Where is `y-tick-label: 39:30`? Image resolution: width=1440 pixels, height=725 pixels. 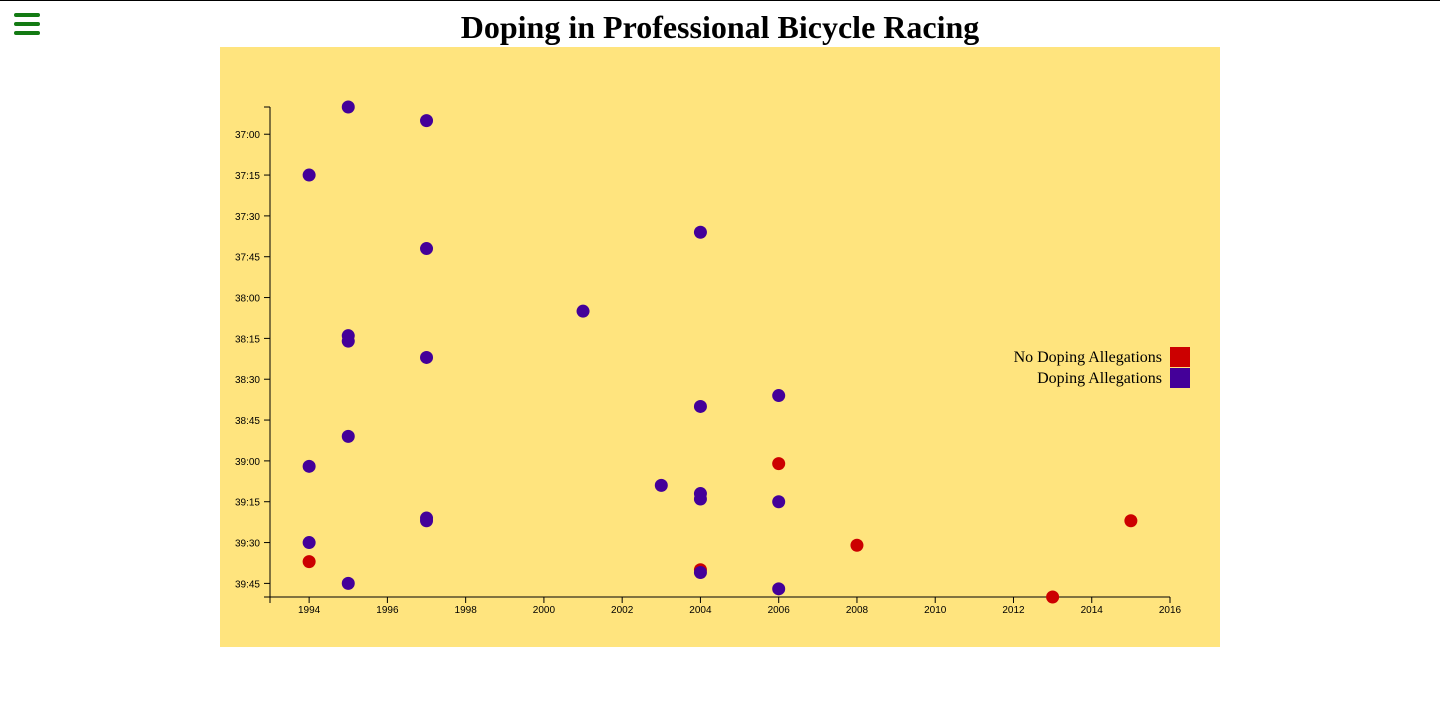
y-tick-label: 39:30 is located at coordinates (247, 544).